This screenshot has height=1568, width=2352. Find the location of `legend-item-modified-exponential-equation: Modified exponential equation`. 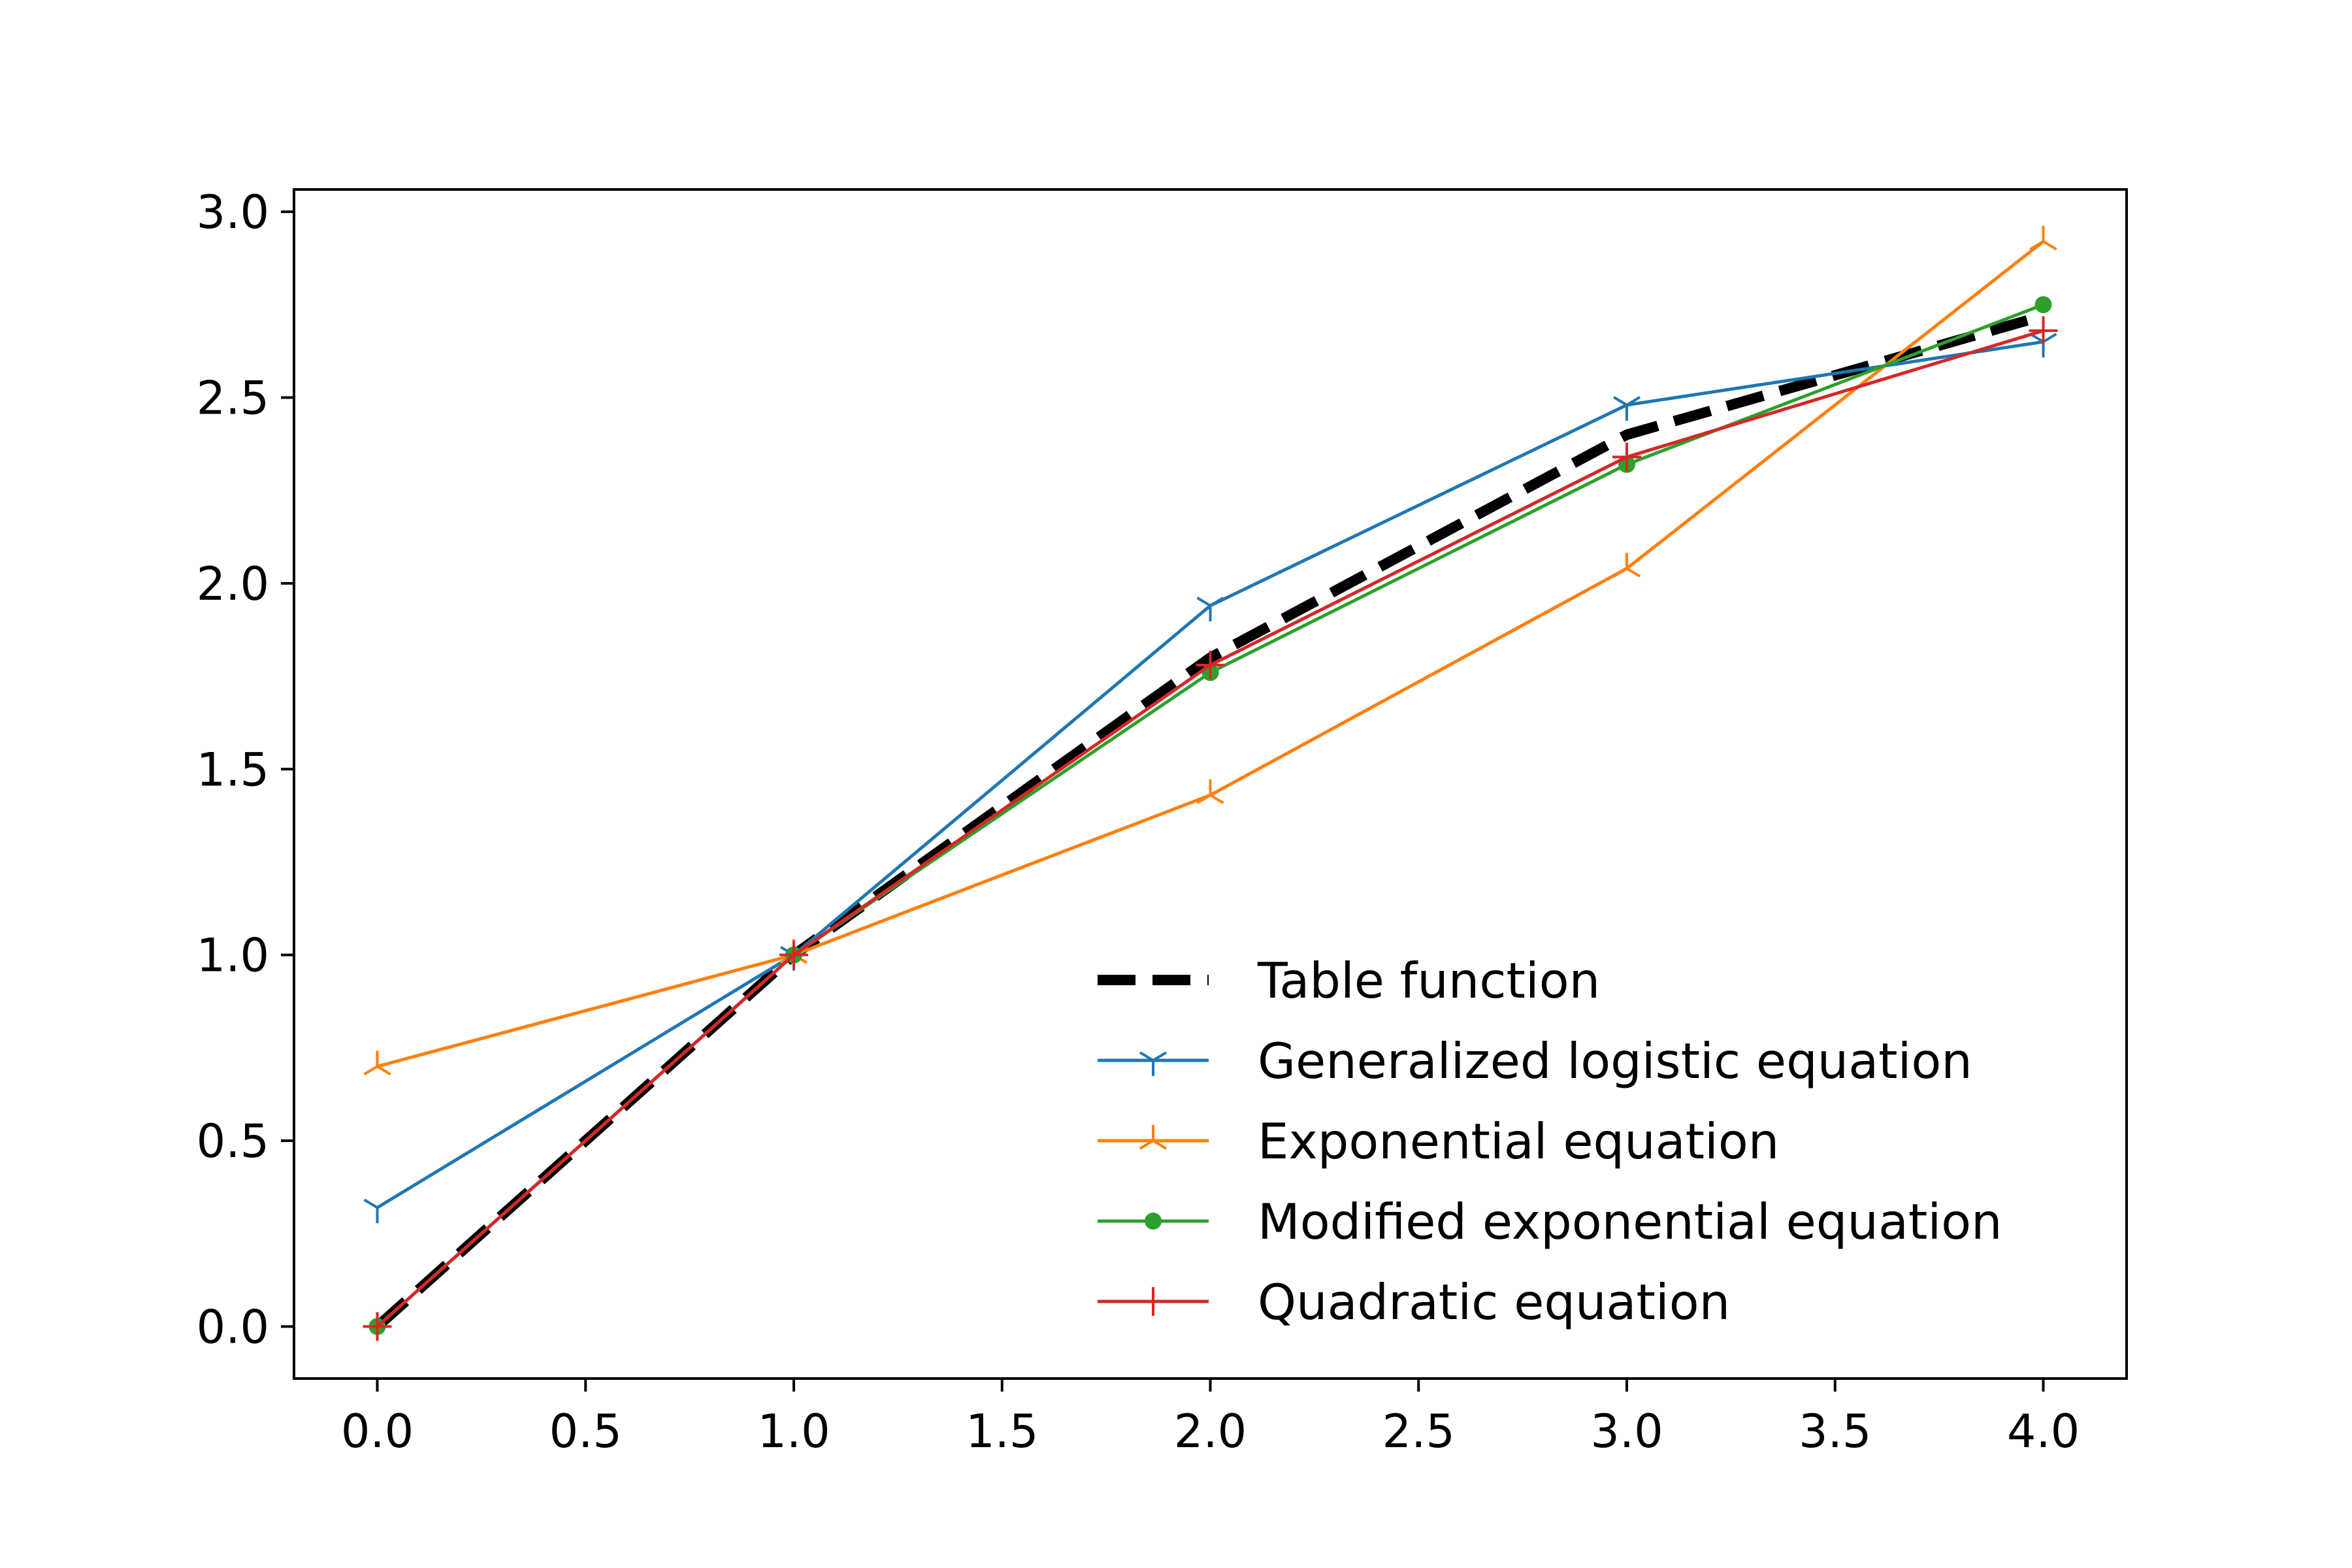

legend-item-modified-exponential-equation: Modified exponential equation is located at coordinates (1550, 1221).